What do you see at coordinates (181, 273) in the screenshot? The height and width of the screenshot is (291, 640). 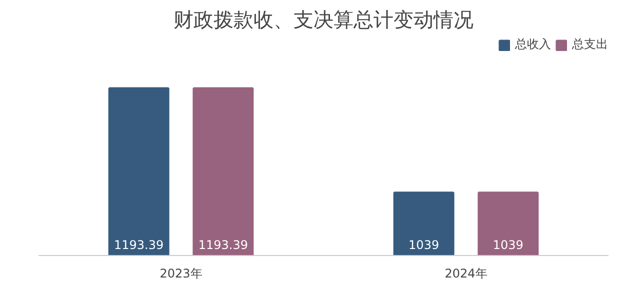 I see `x-tick-label: 2023年` at bounding box center [181, 273].